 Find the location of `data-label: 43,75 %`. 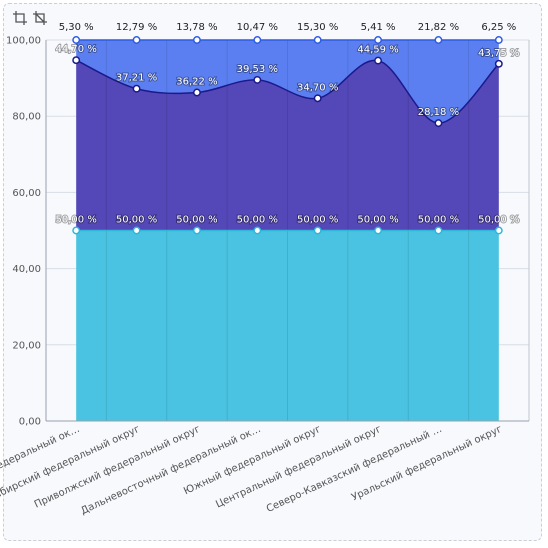

data-label: 43,75 % is located at coordinates (498, 53).